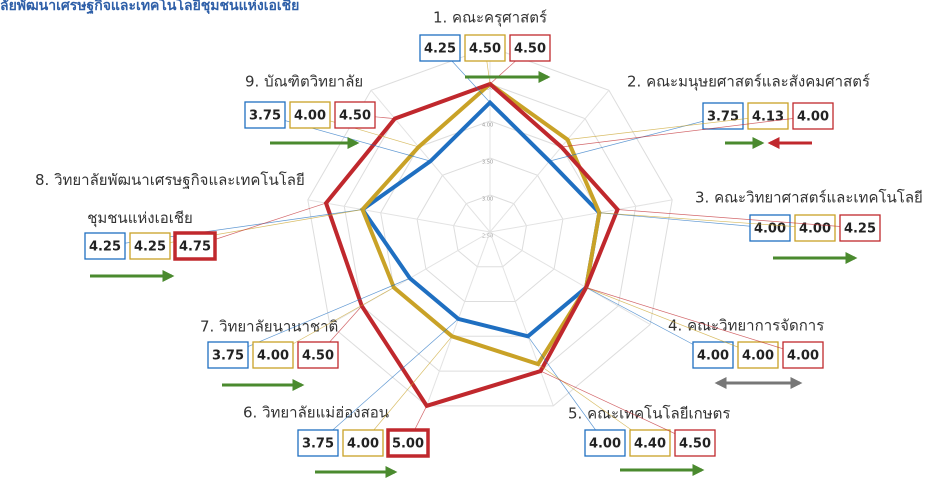  What do you see at coordinates (487, 237) in the screenshot?
I see `r-tick-label: 2.50` at bounding box center [487, 237].